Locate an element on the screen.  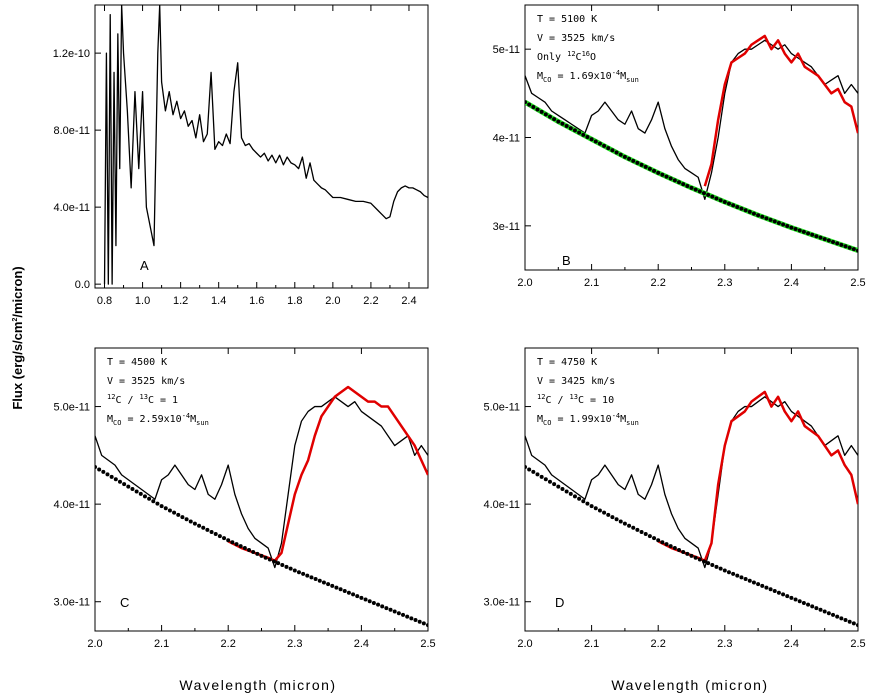
annotation-isotope-suffix: C = 1 is located at coordinates (163, 400).